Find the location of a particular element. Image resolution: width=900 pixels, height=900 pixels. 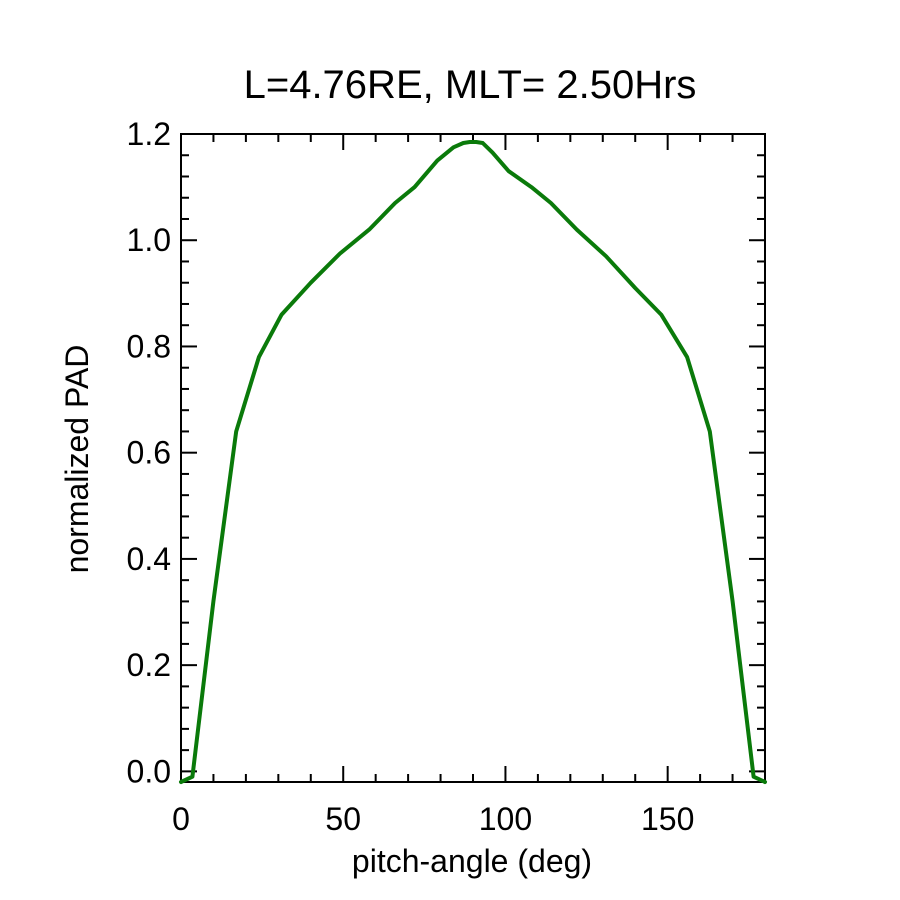

x-tick-label: 150 is located at coordinates (667, 819).